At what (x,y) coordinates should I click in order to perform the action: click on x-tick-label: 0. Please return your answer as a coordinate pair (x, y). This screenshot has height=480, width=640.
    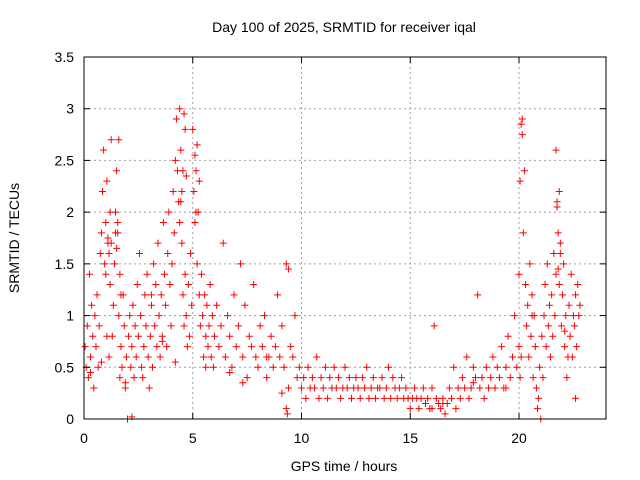
    Looking at the image, I should click on (84, 438).